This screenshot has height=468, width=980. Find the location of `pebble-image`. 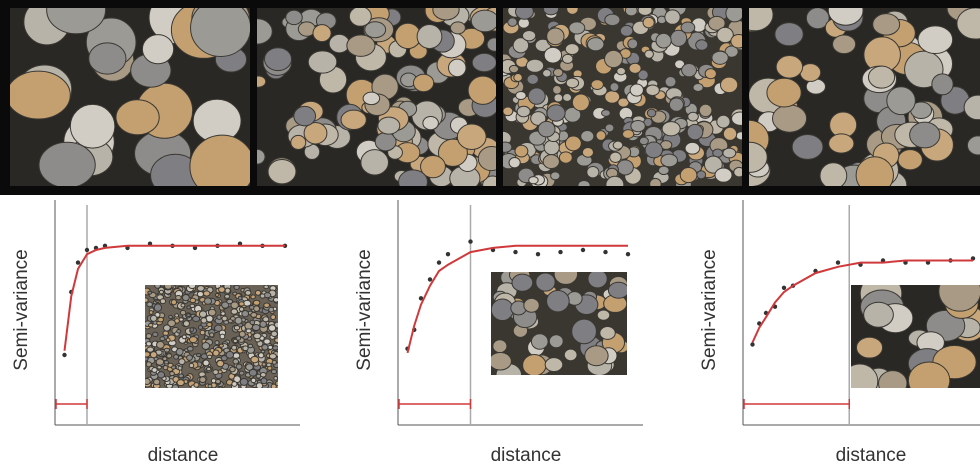

pebble-image is located at coordinates (376, 97).